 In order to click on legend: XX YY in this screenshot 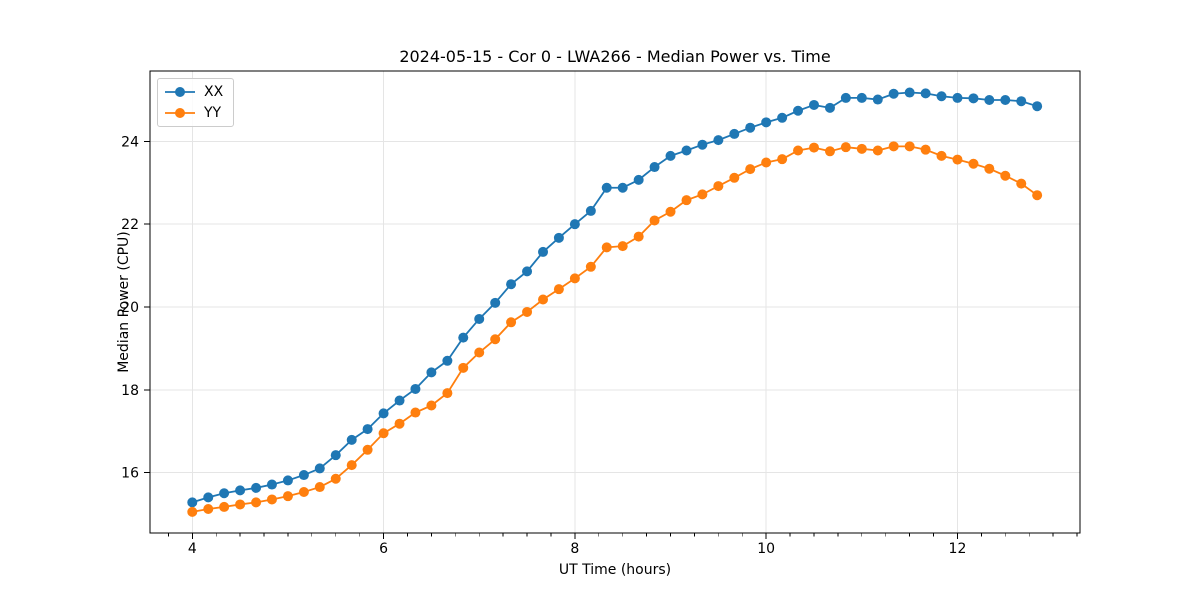, I will do `click(196, 102)`.